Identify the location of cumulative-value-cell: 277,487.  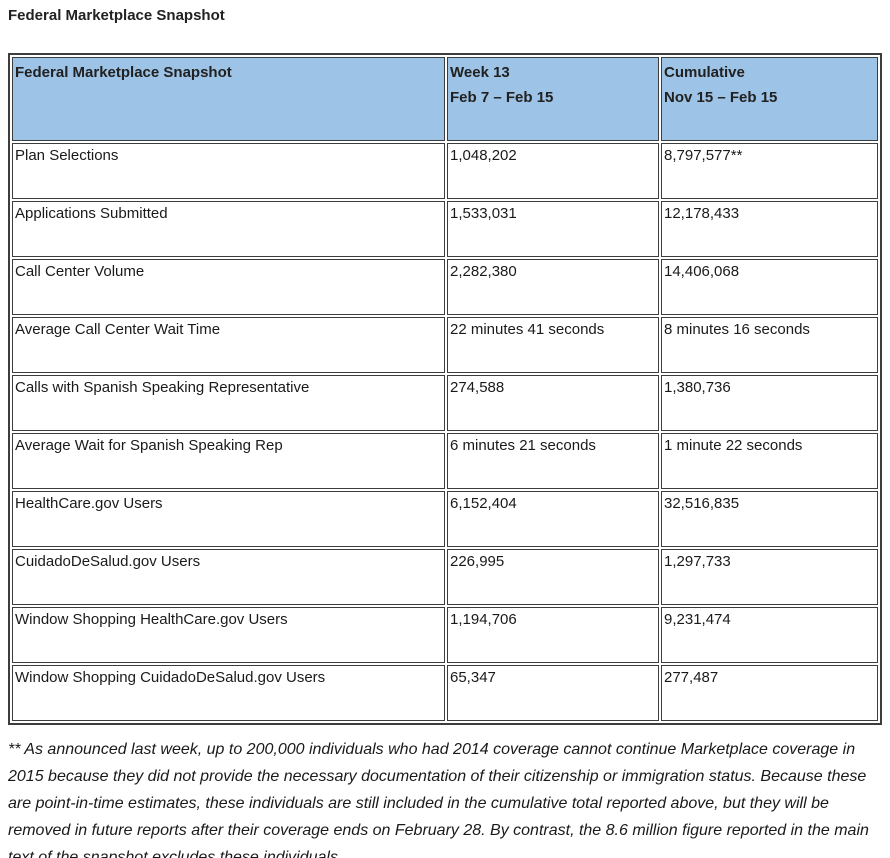
(769, 693).